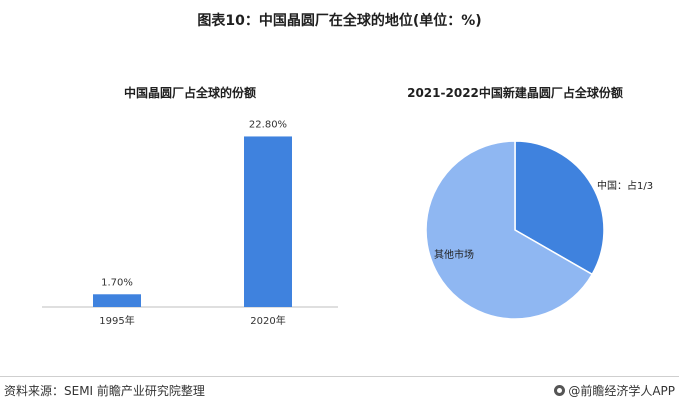  I want to click on source-note: 资料来源：SEMI 前瞻产业研究院整理, so click(104, 391).